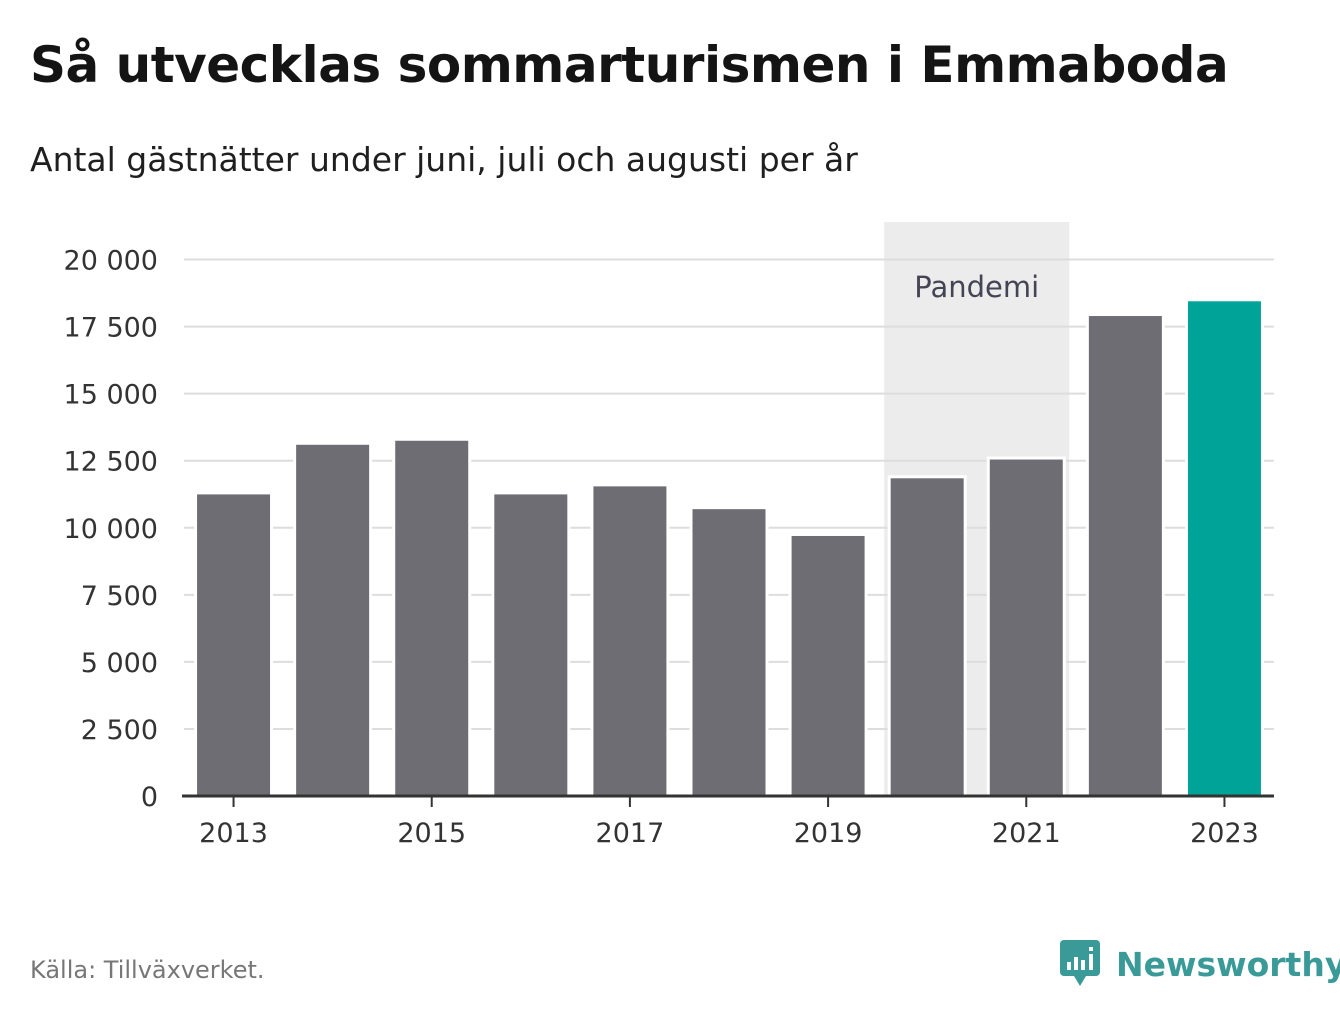 The width and height of the screenshot is (1340, 1020). Describe the element at coordinates (234, 644) in the screenshot. I see `bar-2013` at that location.